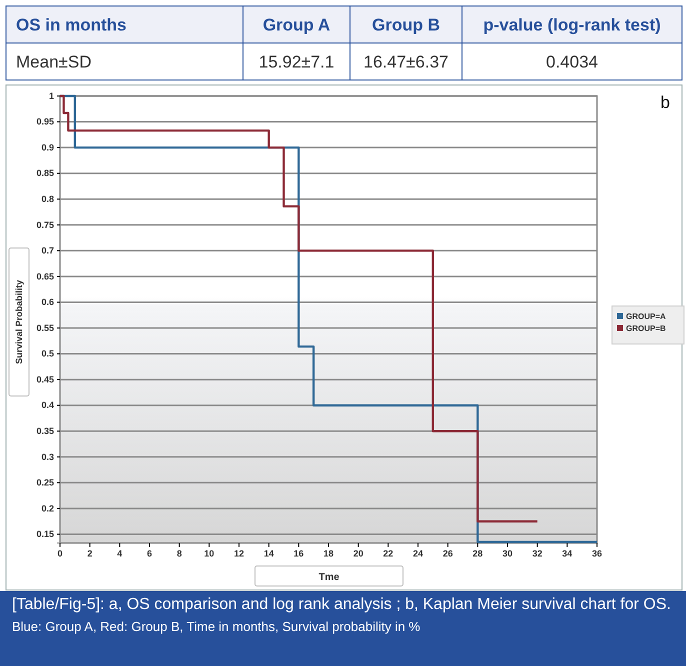  What do you see at coordinates (149, 553) in the screenshot?
I see `x-tick-label: 6` at bounding box center [149, 553].